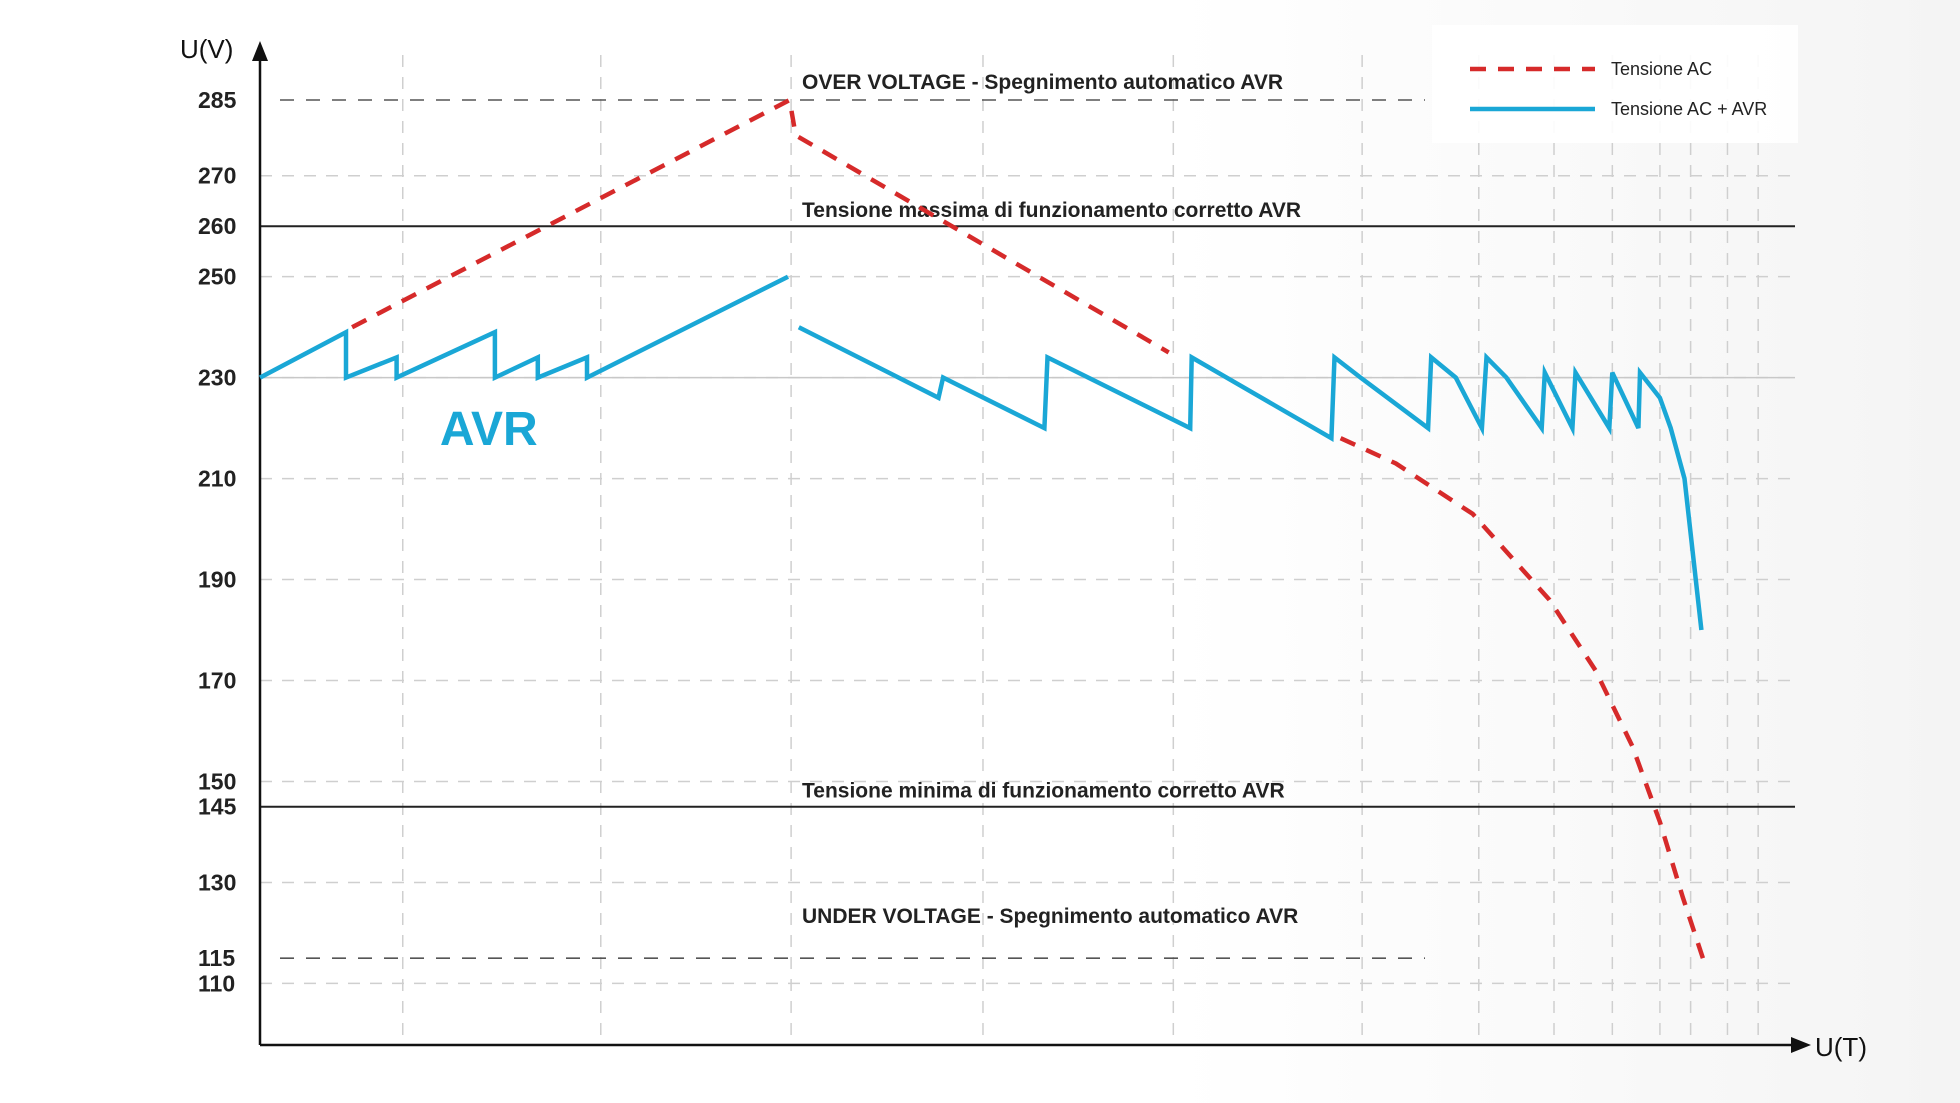 This screenshot has height=1103, width=1960. I want to click on y-tick-label: 145, so click(217, 807).